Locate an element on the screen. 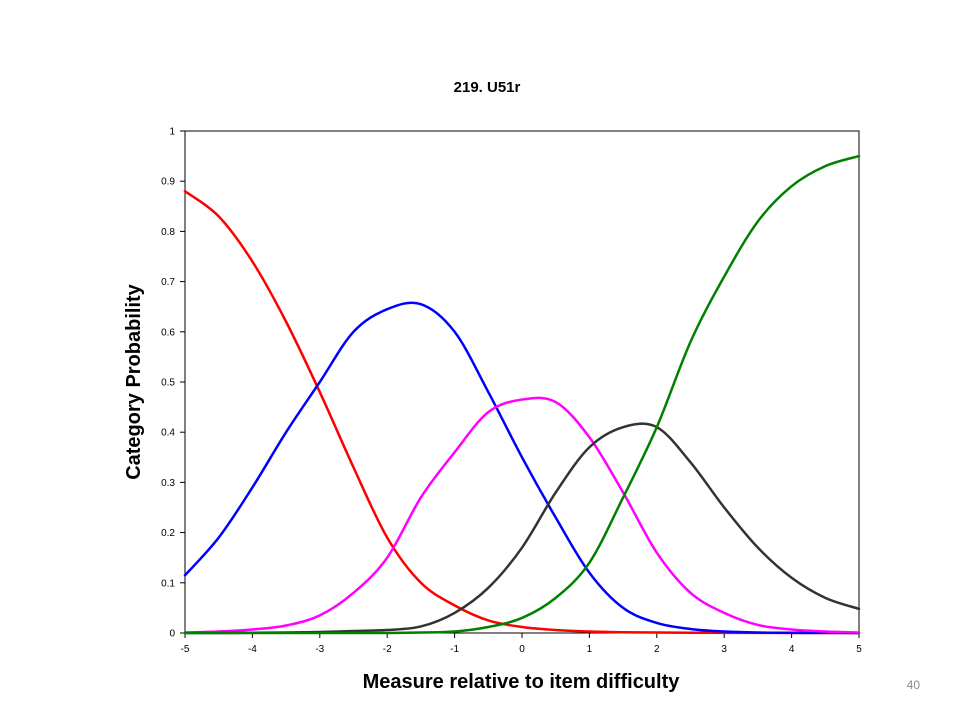  y-tick-label: 0.9 is located at coordinates (168, 182).